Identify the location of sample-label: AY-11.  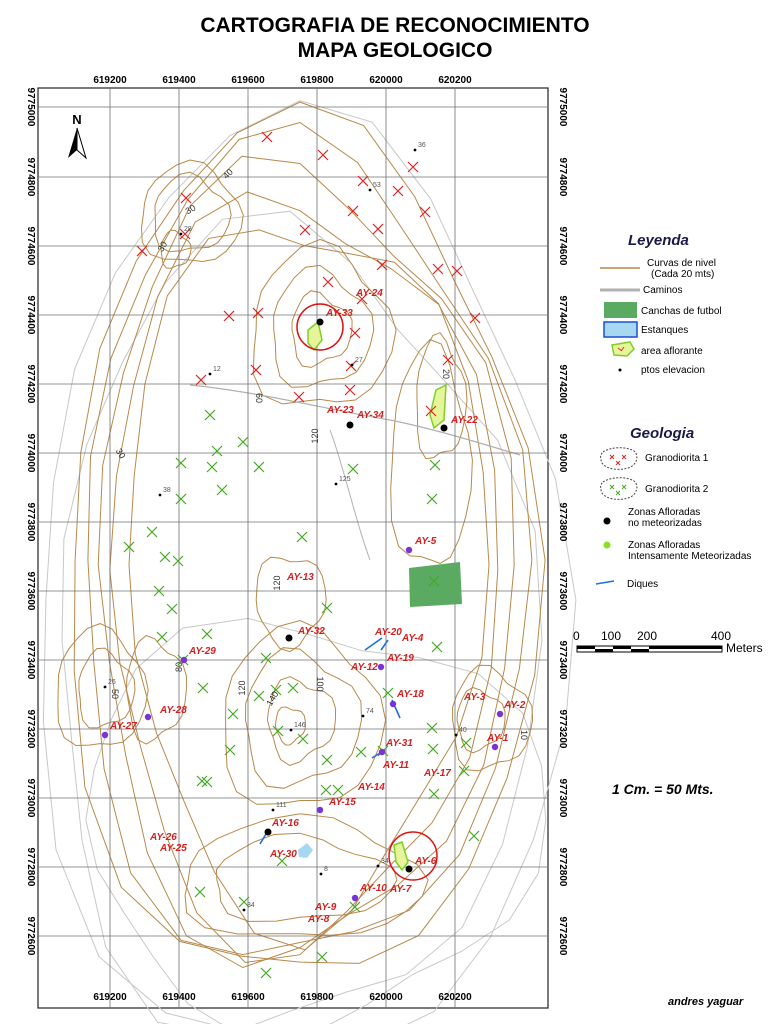
(396, 765).